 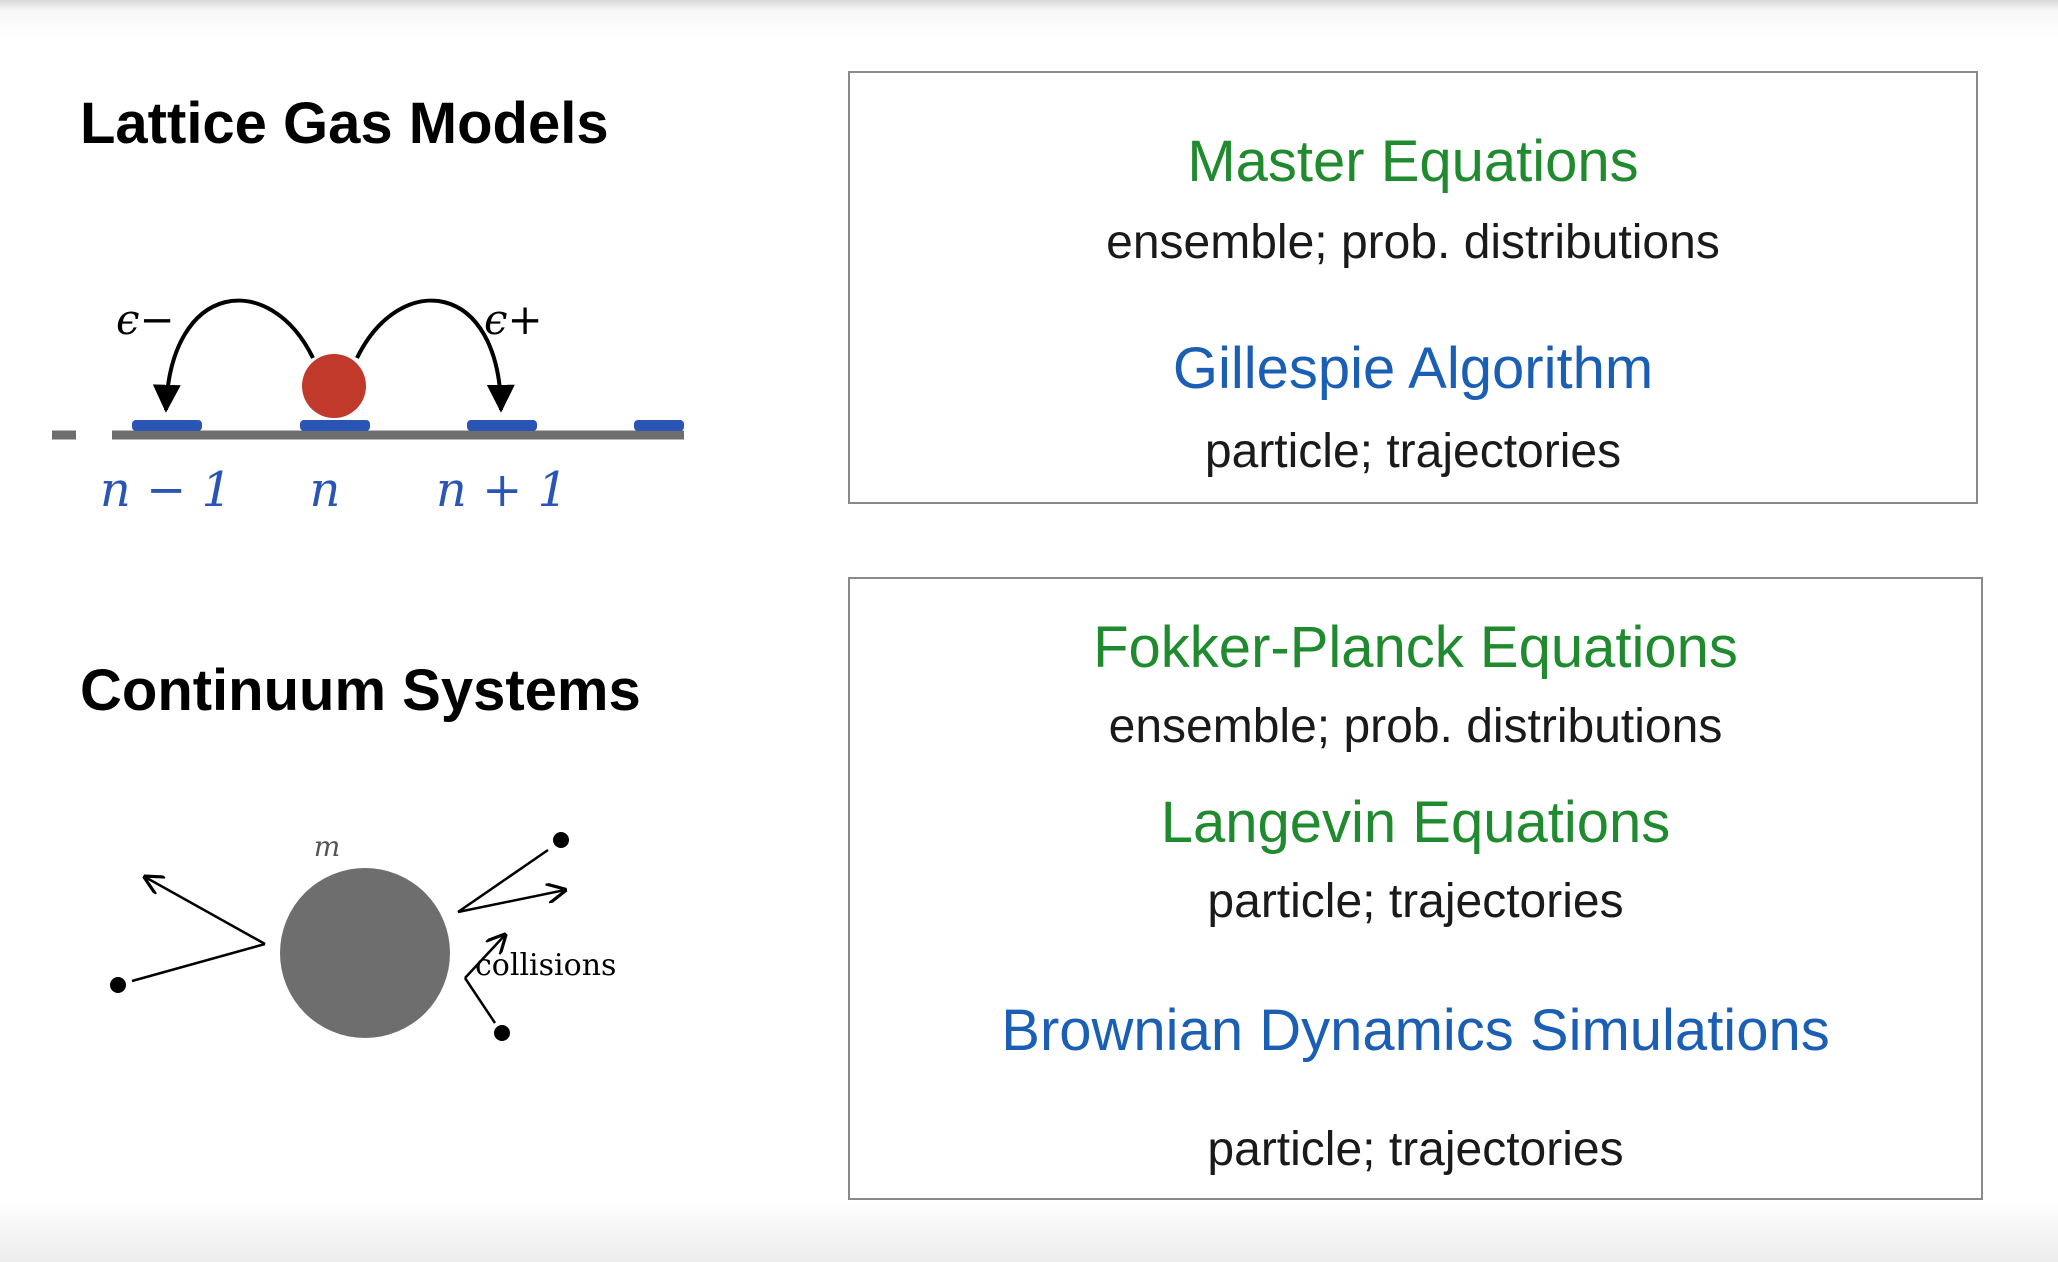 I want to click on rate-minus-label: ϵ−, so click(x=145, y=319).